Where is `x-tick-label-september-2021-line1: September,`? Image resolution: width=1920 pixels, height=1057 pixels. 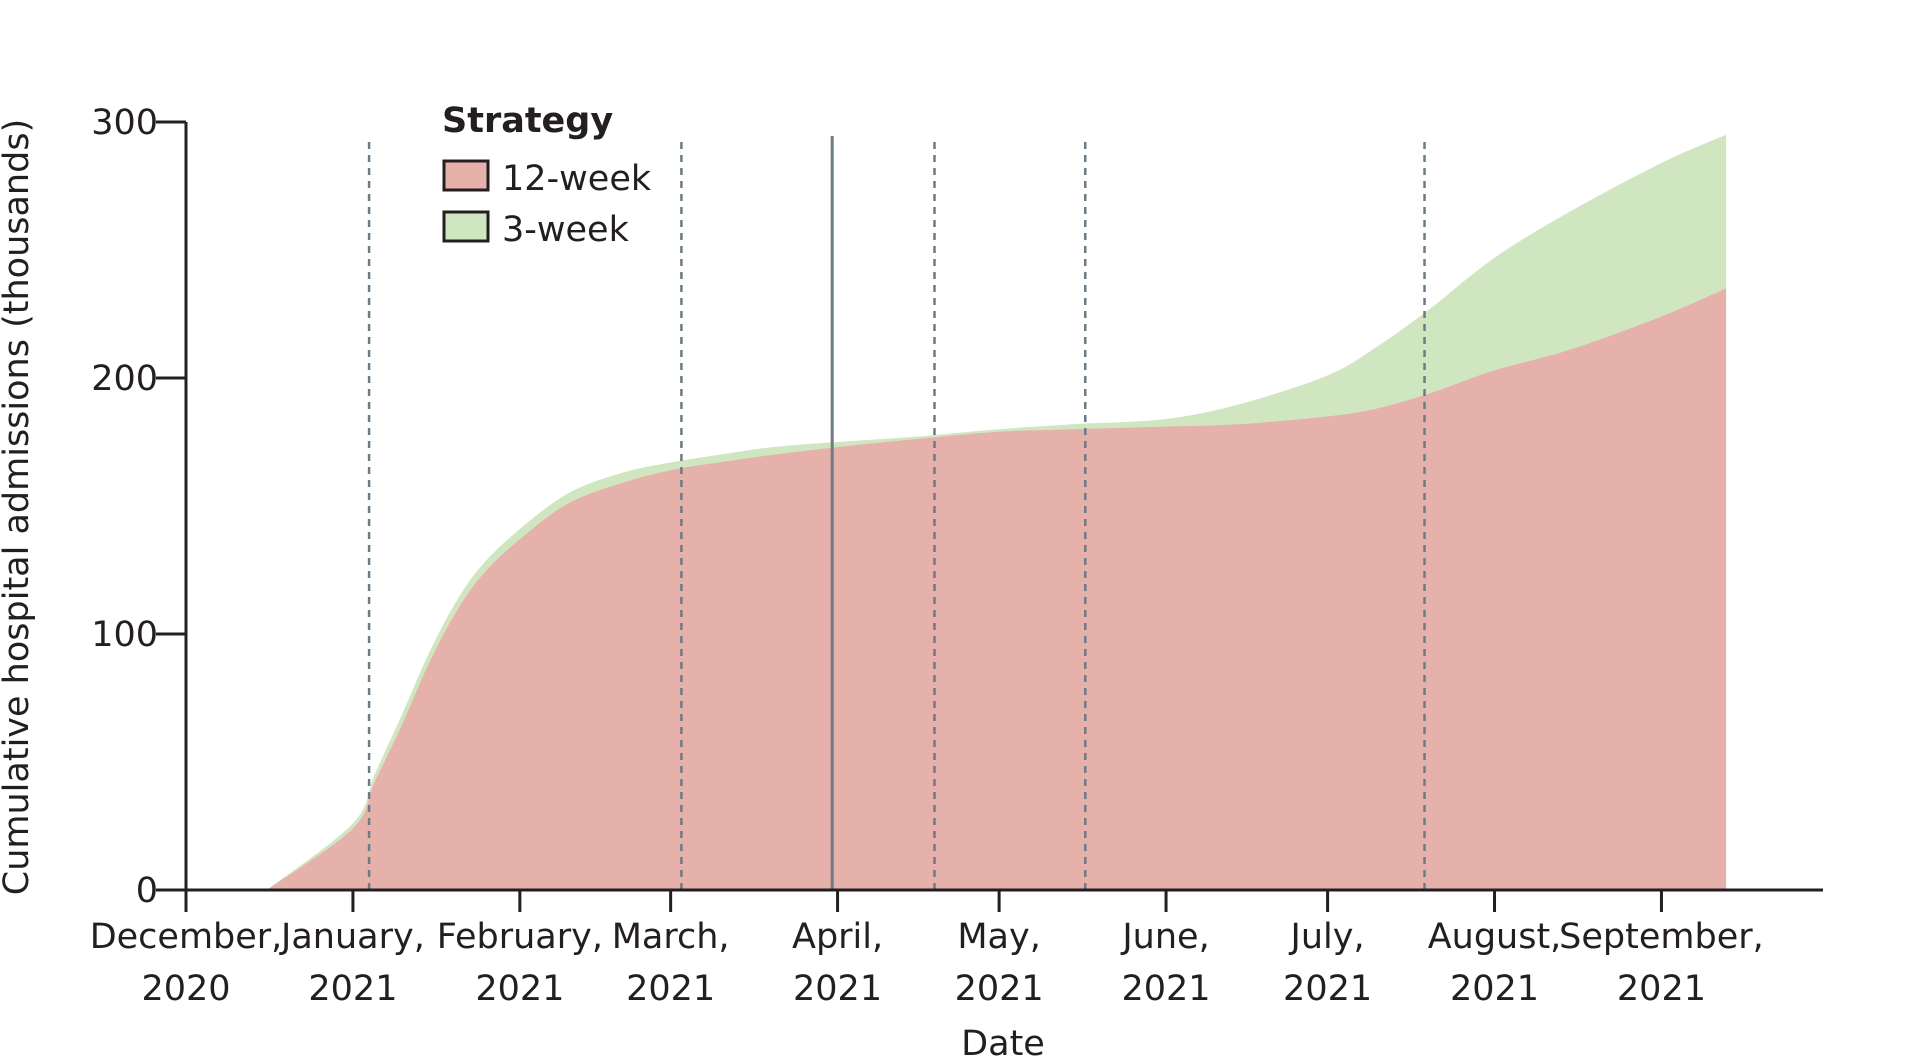
x-tick-label-september-2021-line1: September, is located at coordinates (1661, 937).